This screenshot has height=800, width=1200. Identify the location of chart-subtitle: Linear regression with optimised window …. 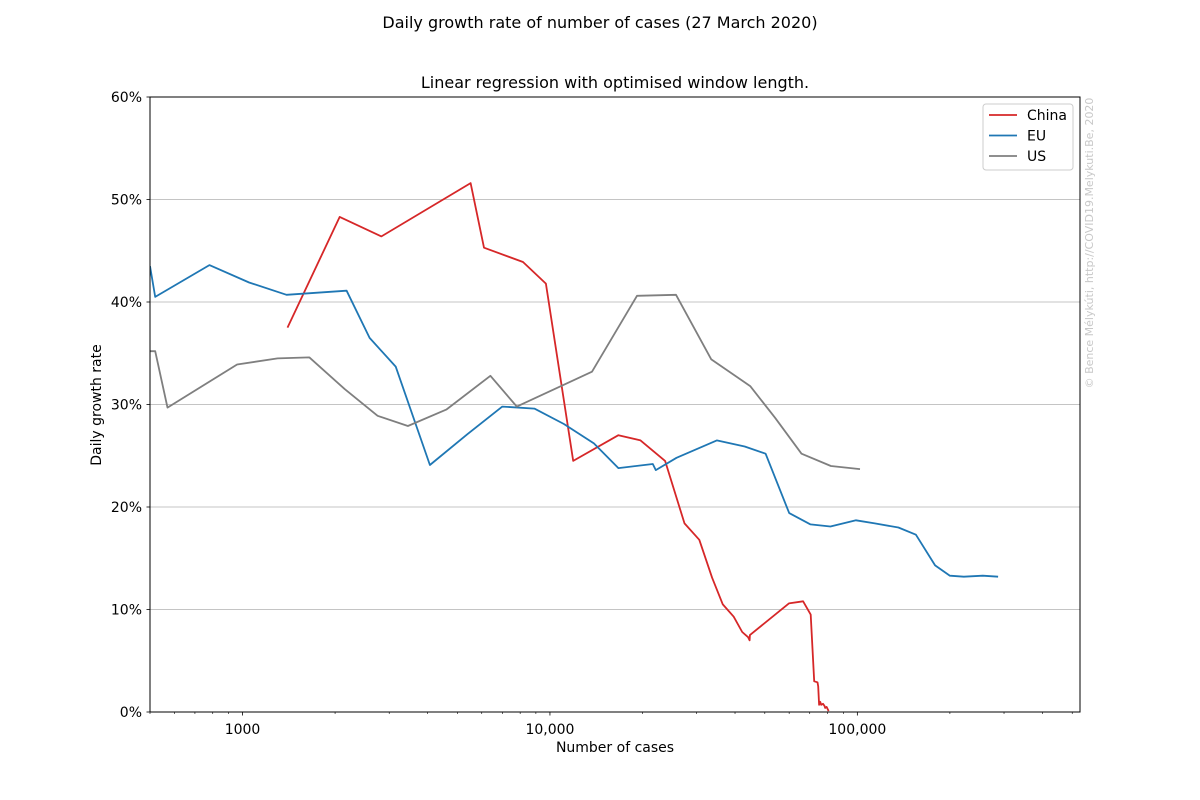
(615, 82).